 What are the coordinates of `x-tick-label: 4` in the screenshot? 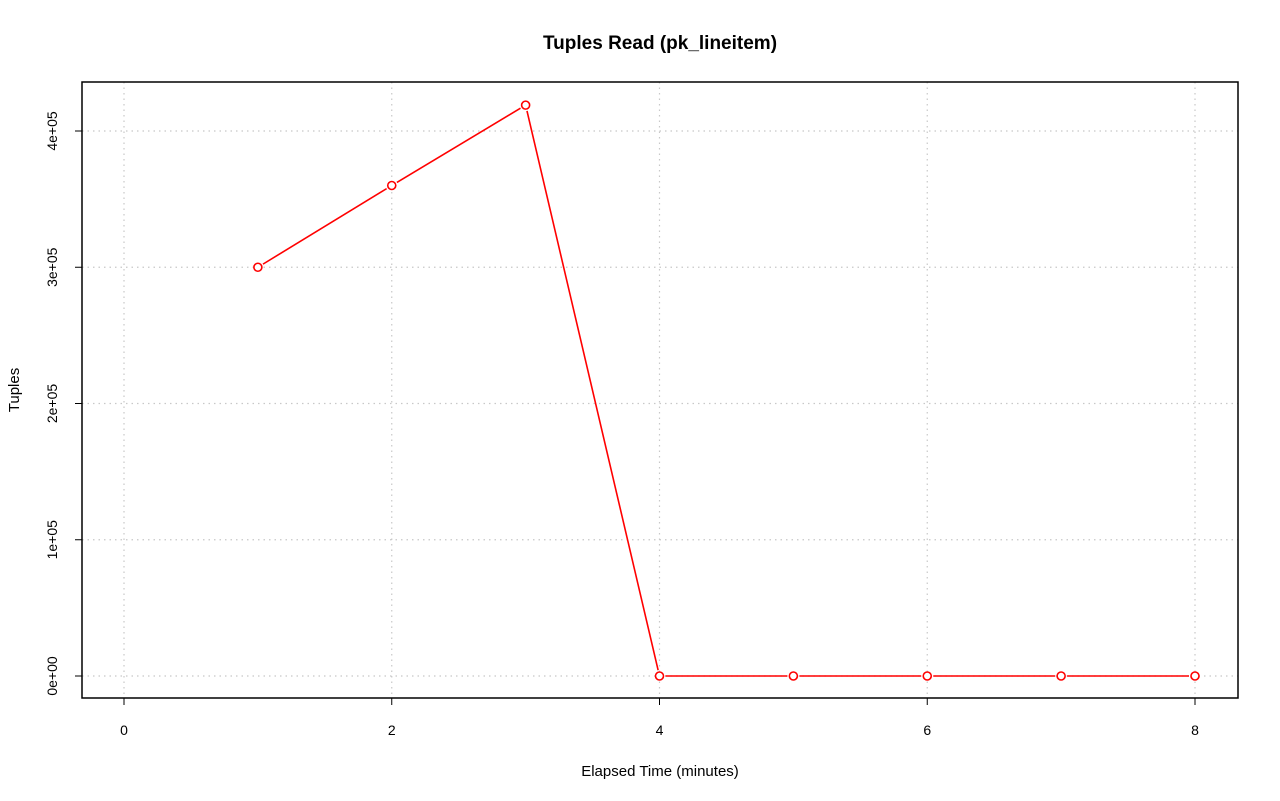 It's located at (660, 730).